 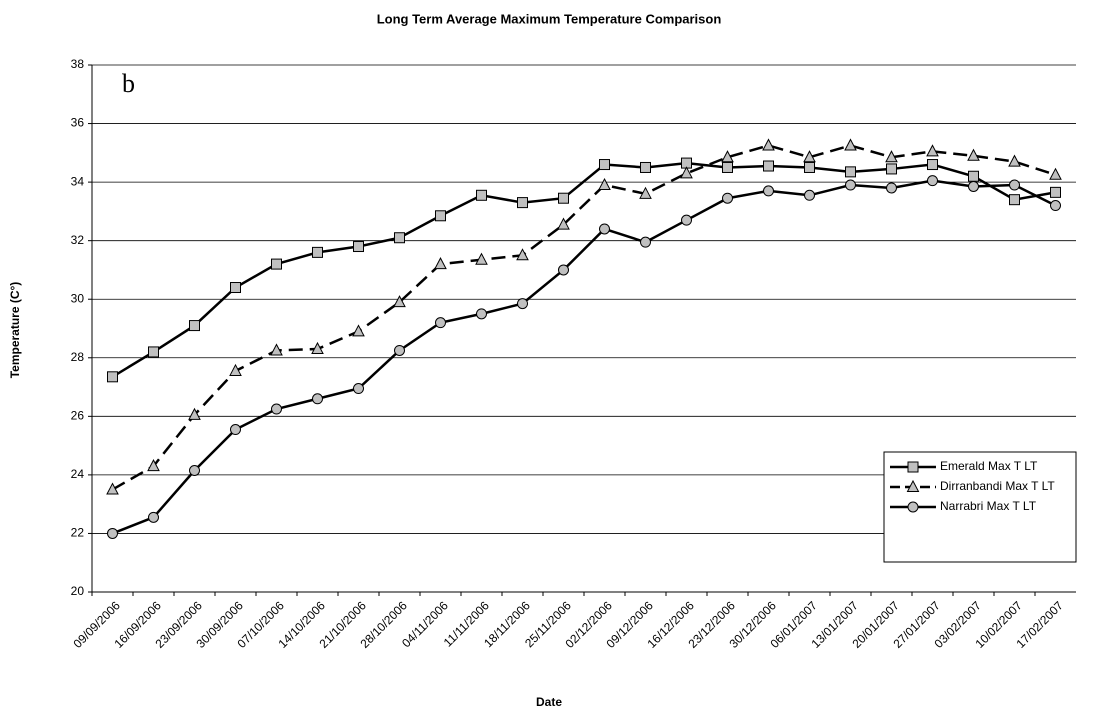 What do you see at coordinates (549, 702) in the screenshot?
I see `x-axis-title: Date` at bounding box center [549, 702].